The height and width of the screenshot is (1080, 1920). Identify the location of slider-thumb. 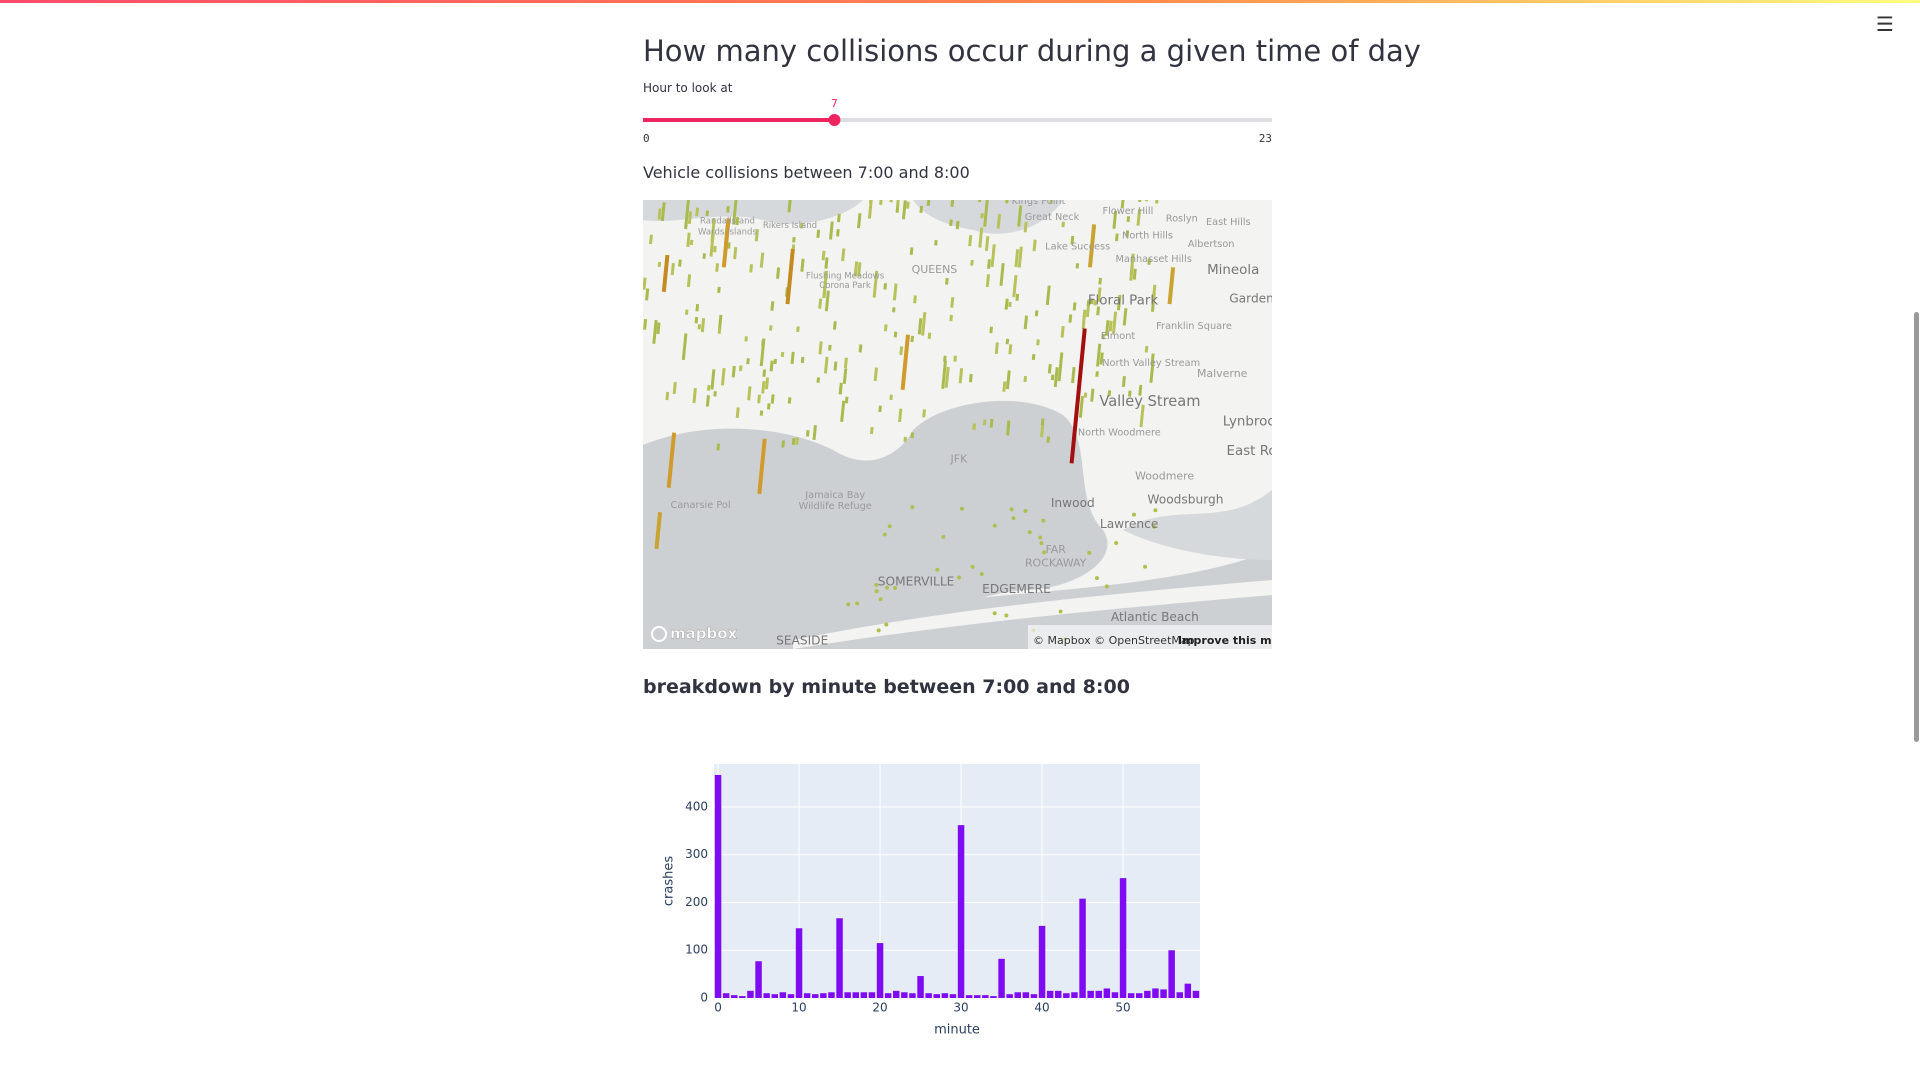
(834, 120).